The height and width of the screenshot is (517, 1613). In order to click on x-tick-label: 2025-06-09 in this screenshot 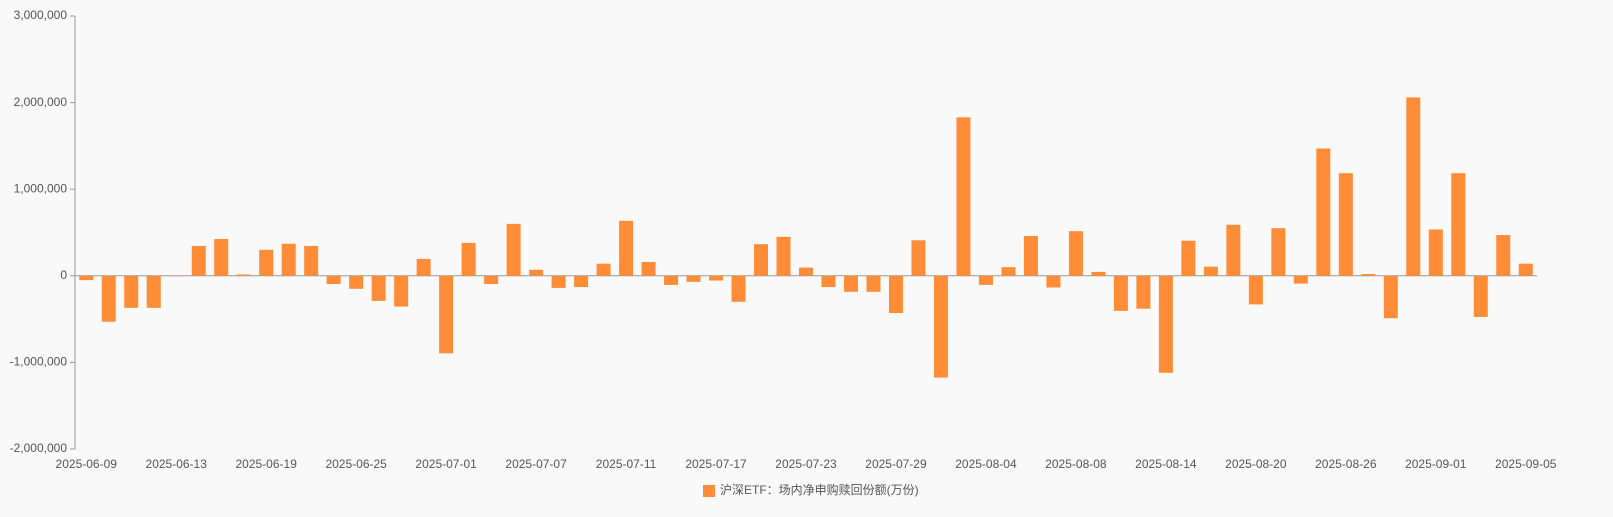, I will do `click(87, 464)`.